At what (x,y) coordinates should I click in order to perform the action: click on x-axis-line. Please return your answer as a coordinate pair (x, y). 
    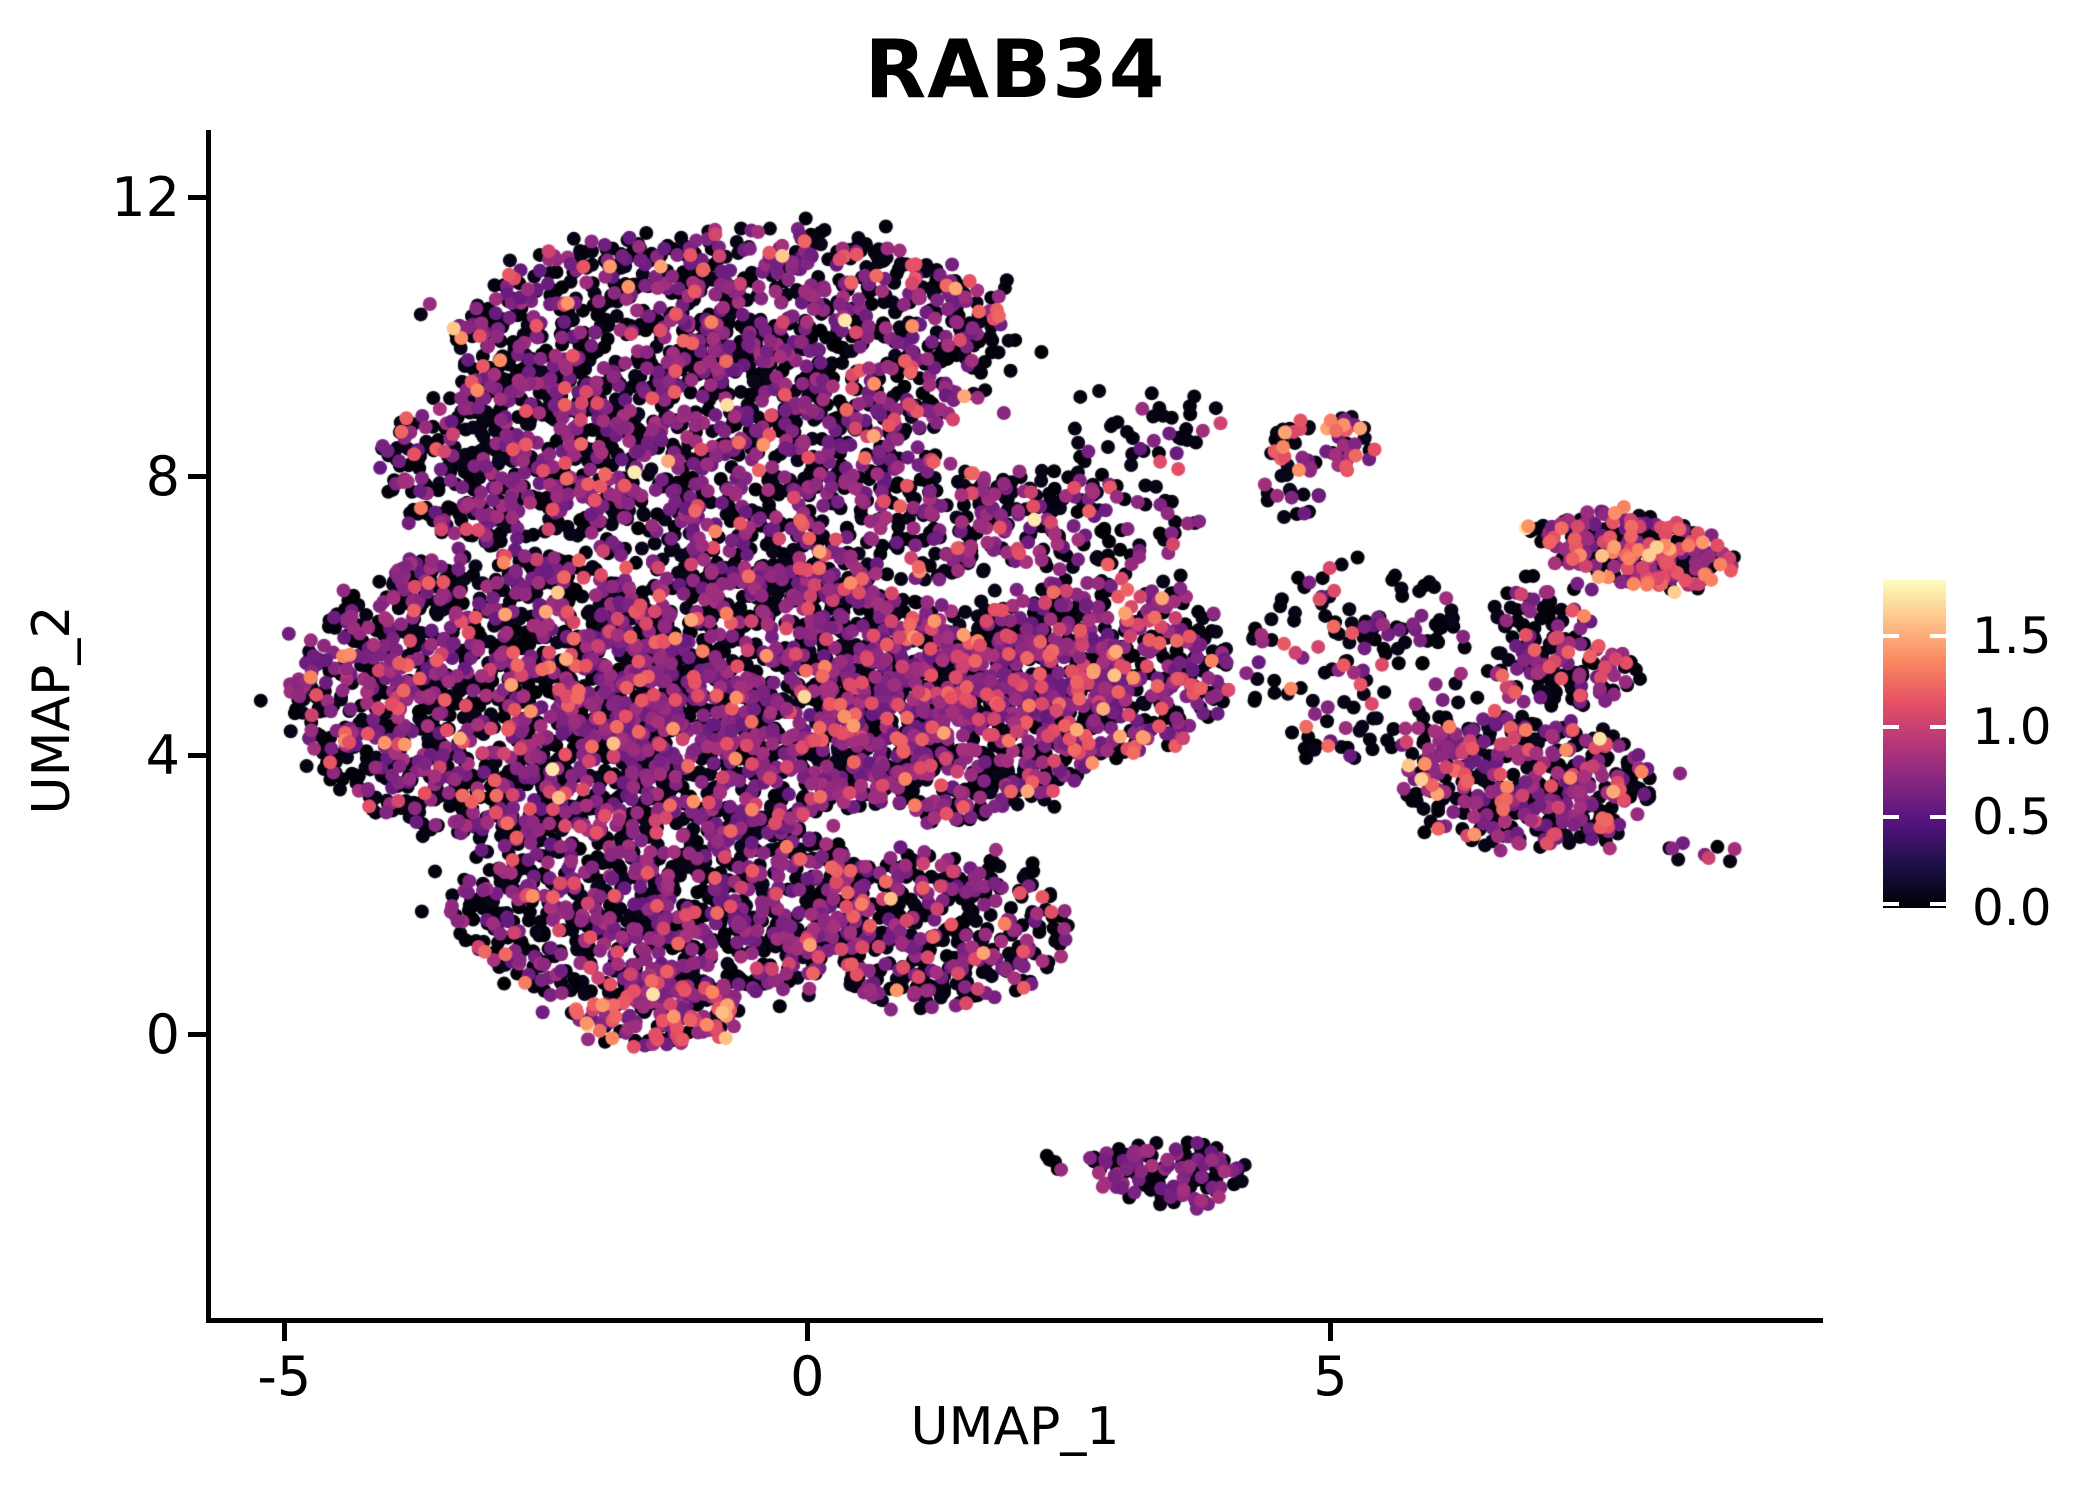
    Looking at the image, I should click on (1014, 1320).